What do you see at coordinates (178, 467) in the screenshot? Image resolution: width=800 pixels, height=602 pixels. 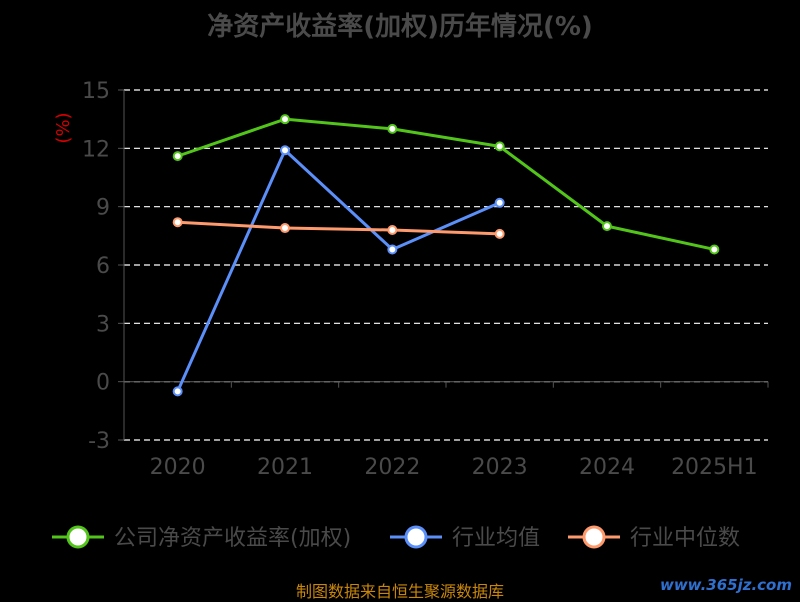 I see `x-tick-label: 2020` at bounding box center [178, 467].